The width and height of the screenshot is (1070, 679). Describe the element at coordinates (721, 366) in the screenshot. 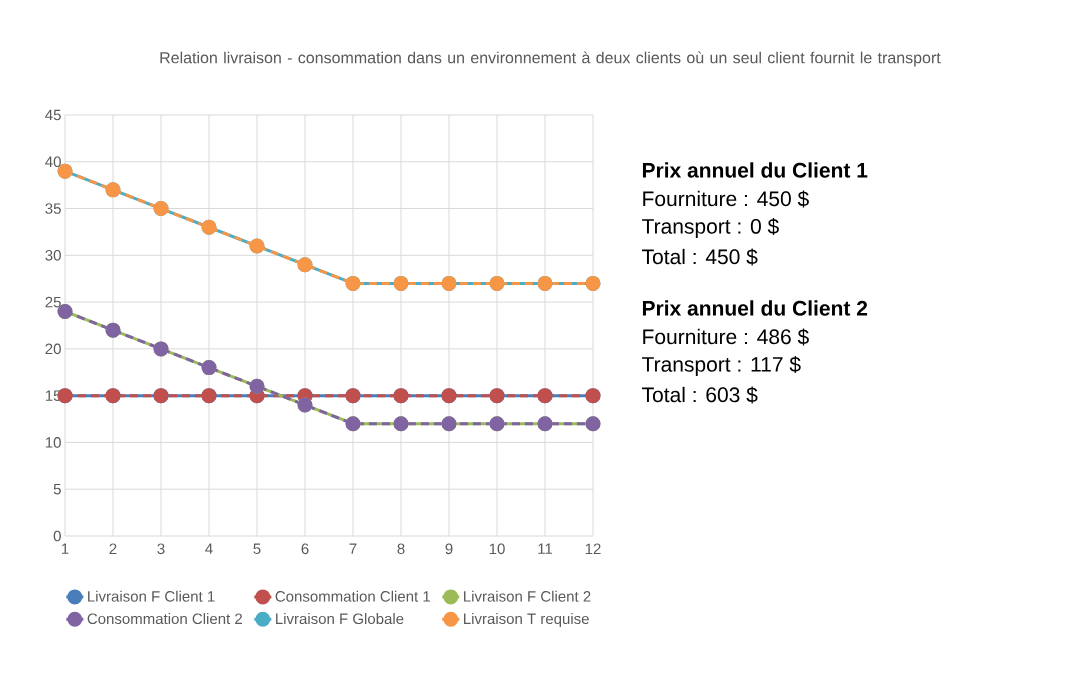

I see `text: Transport : 117 $` at that location.